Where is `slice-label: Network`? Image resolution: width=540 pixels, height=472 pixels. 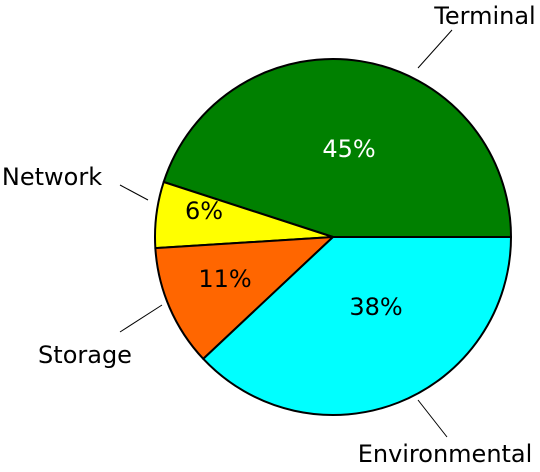
slice-label: Network is located at coordinates (52, 177).